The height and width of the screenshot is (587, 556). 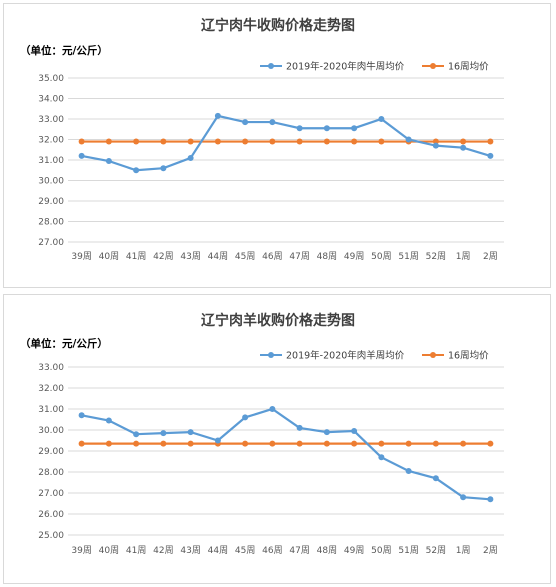 What do you see at coordinates (51, 223) in the screenshot?
I see `y-tick-label: 28.00` at bounding box center [51, 223].